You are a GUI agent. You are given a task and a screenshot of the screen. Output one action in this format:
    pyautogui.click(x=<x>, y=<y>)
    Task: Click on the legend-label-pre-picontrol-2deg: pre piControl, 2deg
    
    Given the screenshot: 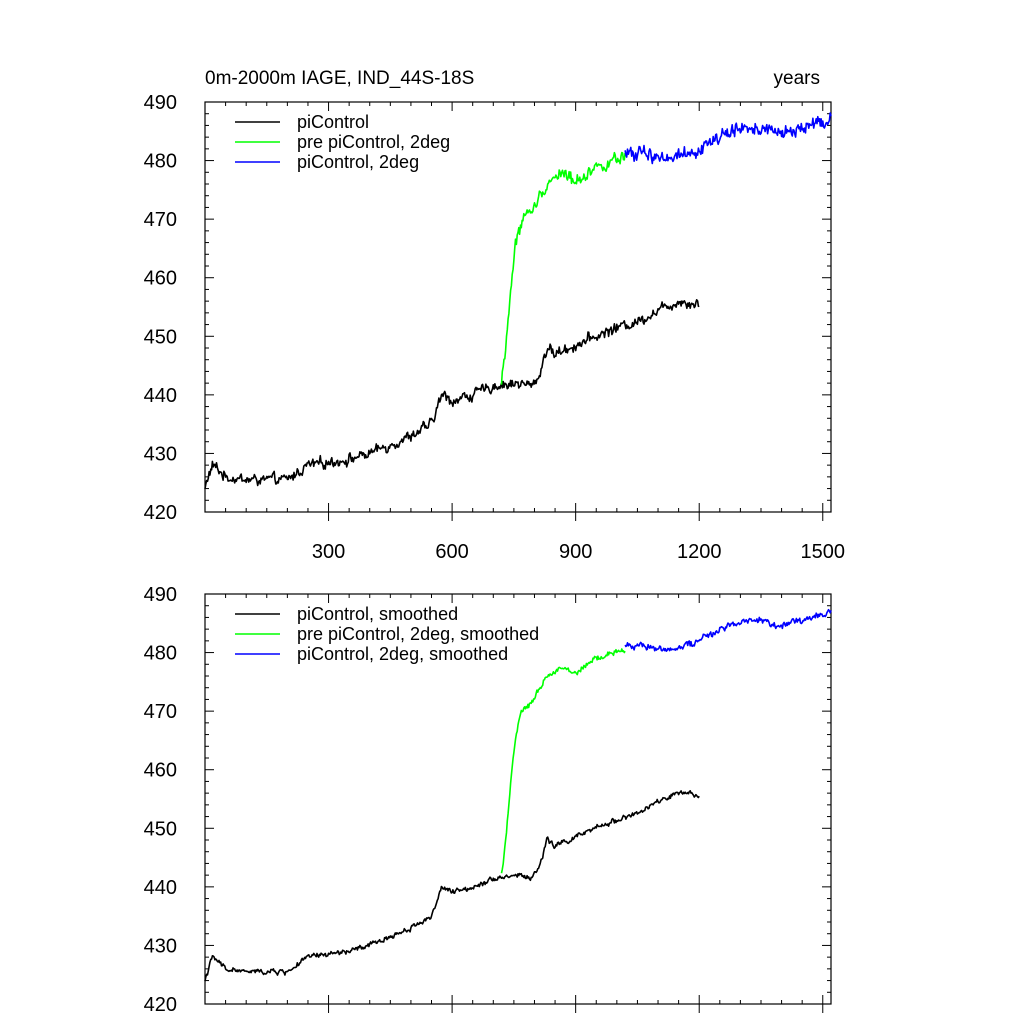 What is the action you would take?
    pyautogui.click(x=373, y=142)
    